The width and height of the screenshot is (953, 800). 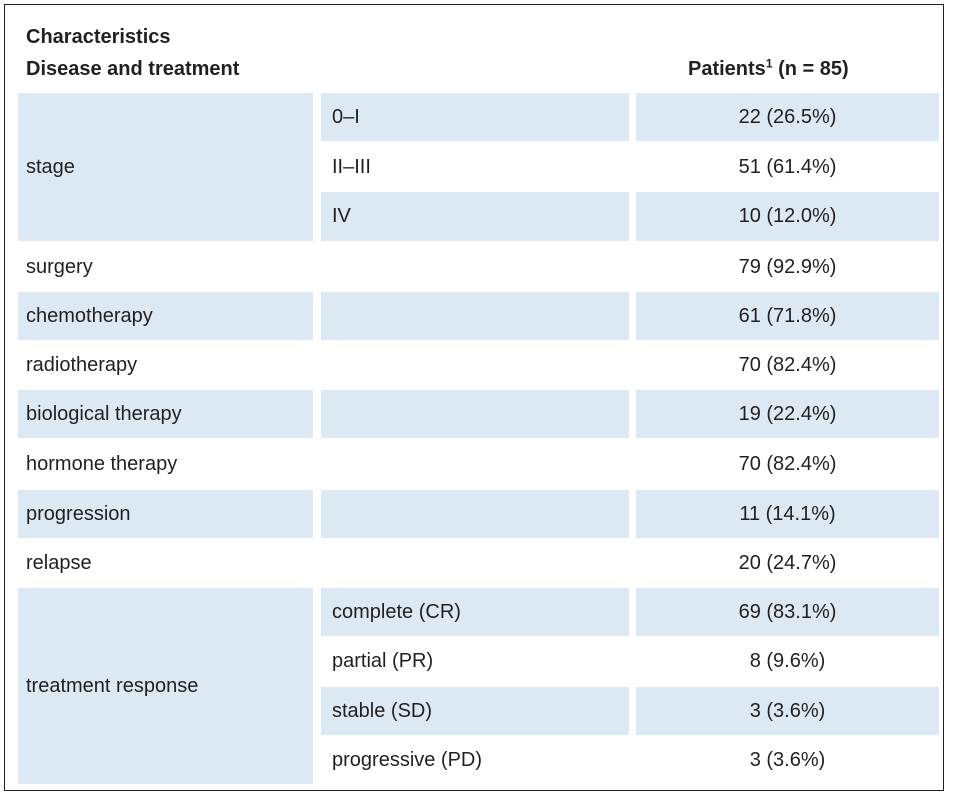 I want to click on row-surgery-value: 79 (92.9%), so click(x=787, y=266).